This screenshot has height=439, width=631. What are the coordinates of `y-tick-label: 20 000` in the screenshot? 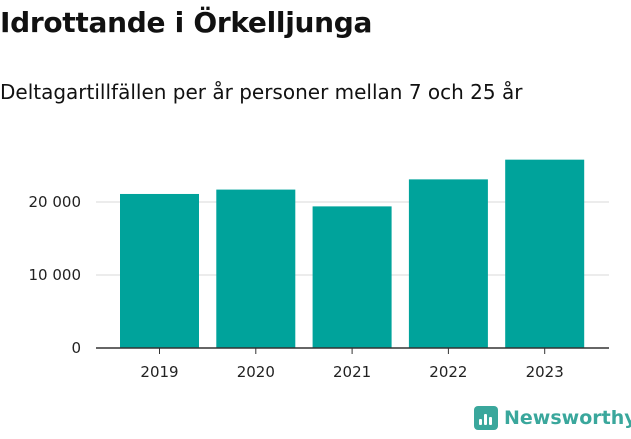 It's located at (55, 202).